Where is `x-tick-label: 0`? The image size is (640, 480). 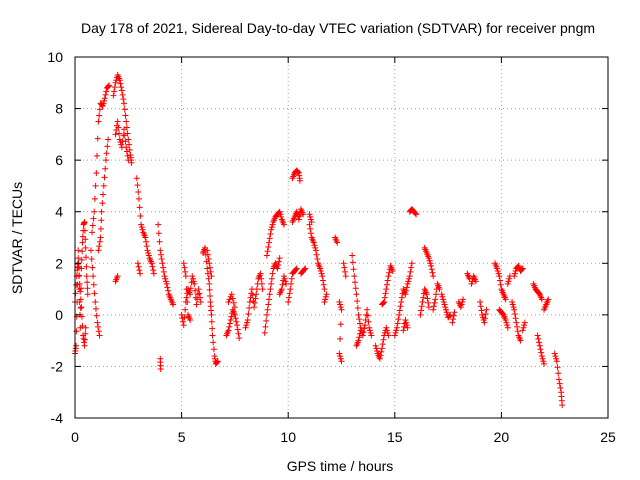
x-tick-label: 0 is located at coordinates (75, 437).